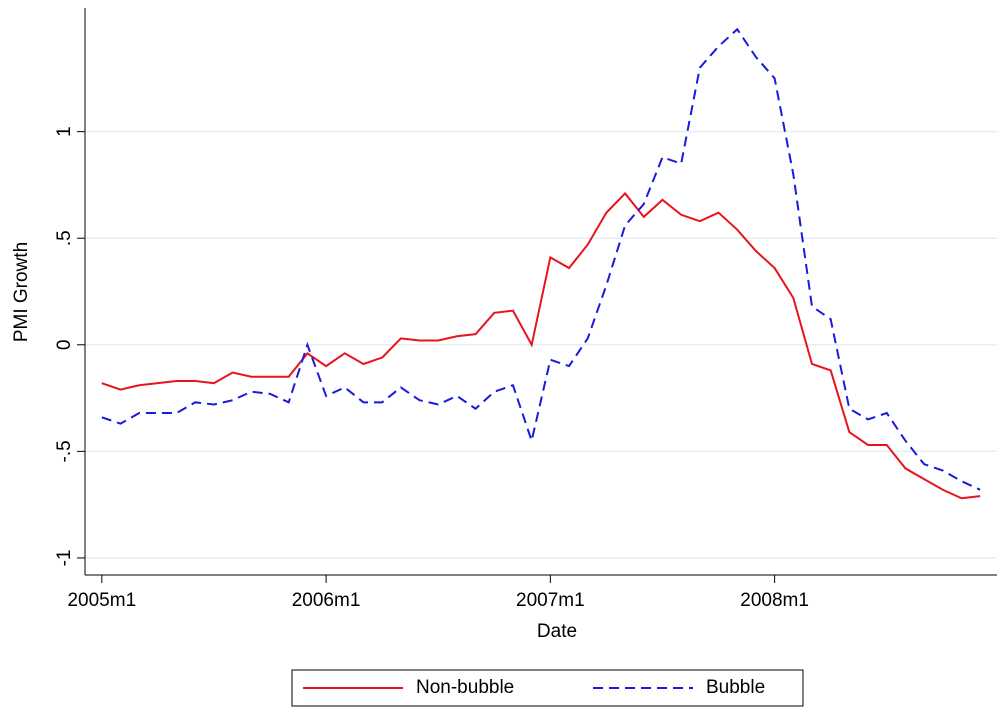  Describe the element at coordinates (326, 600) in the screenshot. I see `x-tick-label: 2006m1` at that location.